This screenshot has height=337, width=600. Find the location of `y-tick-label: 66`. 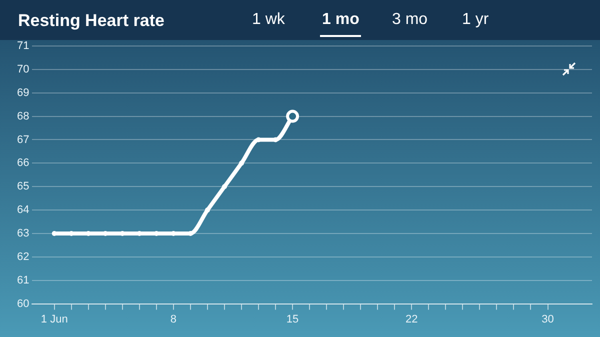

y-tick-label: 66 is located at coordinates (23, 163).